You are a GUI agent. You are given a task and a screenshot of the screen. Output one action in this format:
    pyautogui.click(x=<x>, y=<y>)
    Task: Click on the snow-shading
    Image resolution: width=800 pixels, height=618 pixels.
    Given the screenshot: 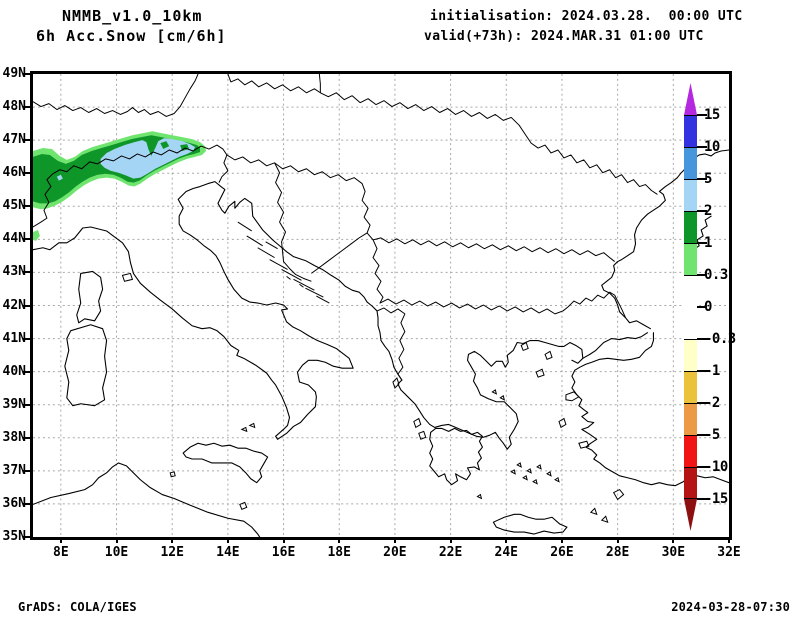 What is the action you would take?
    pyautogui.click(x=120, y=186)
    